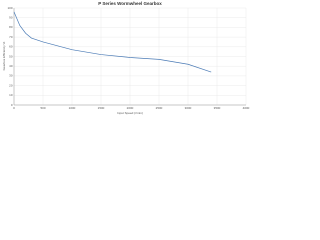  Describe the element at coordinates (9, 8) in the screenshot. I see `y-tick-label: 100` at that location.